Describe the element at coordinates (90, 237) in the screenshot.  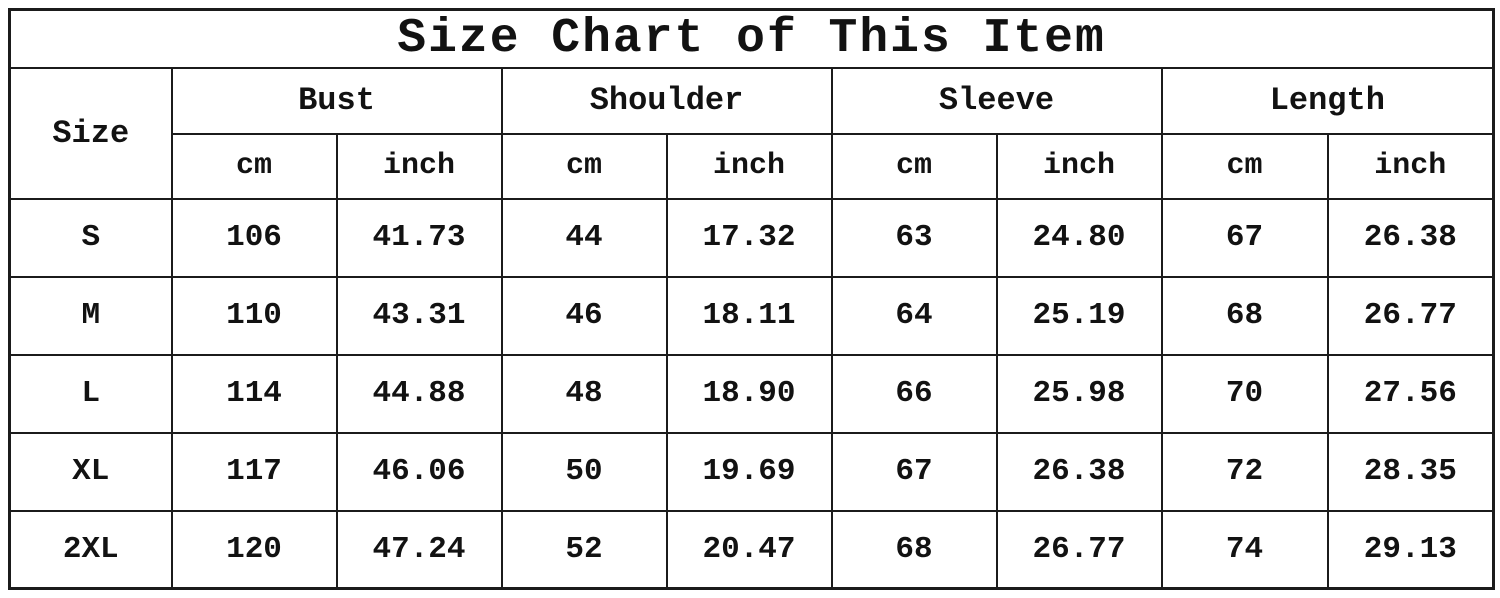
I see `size-cell: S` at that location.